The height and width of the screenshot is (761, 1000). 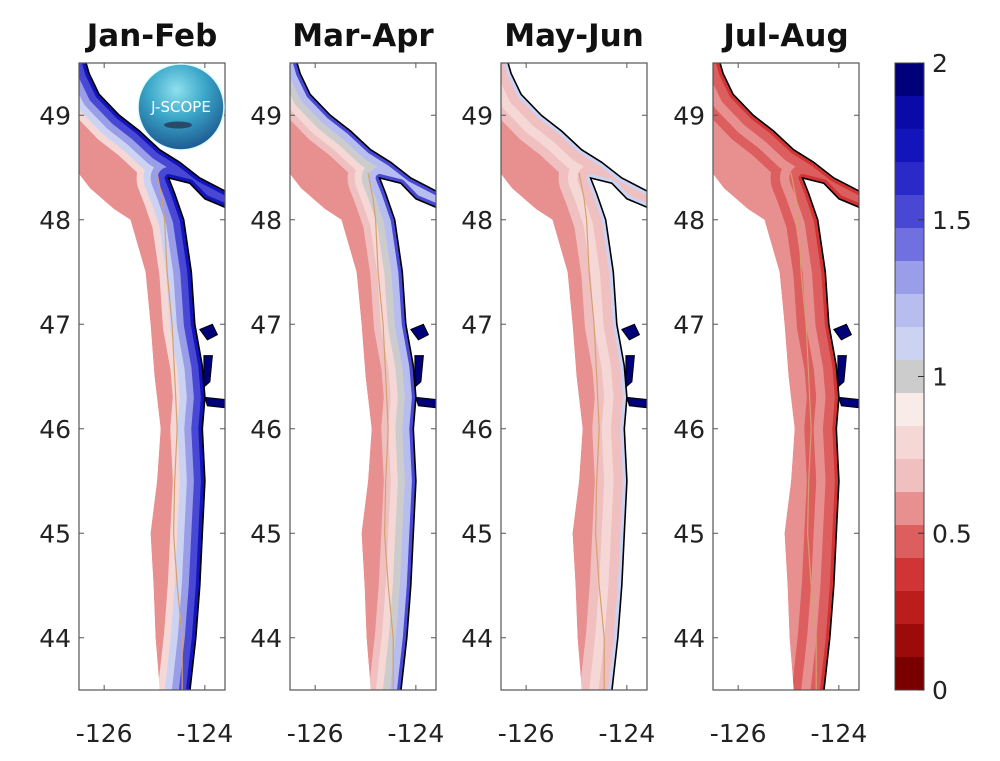 I want to click on logo-text: J-SCOPE, so click(x=180, y=107).